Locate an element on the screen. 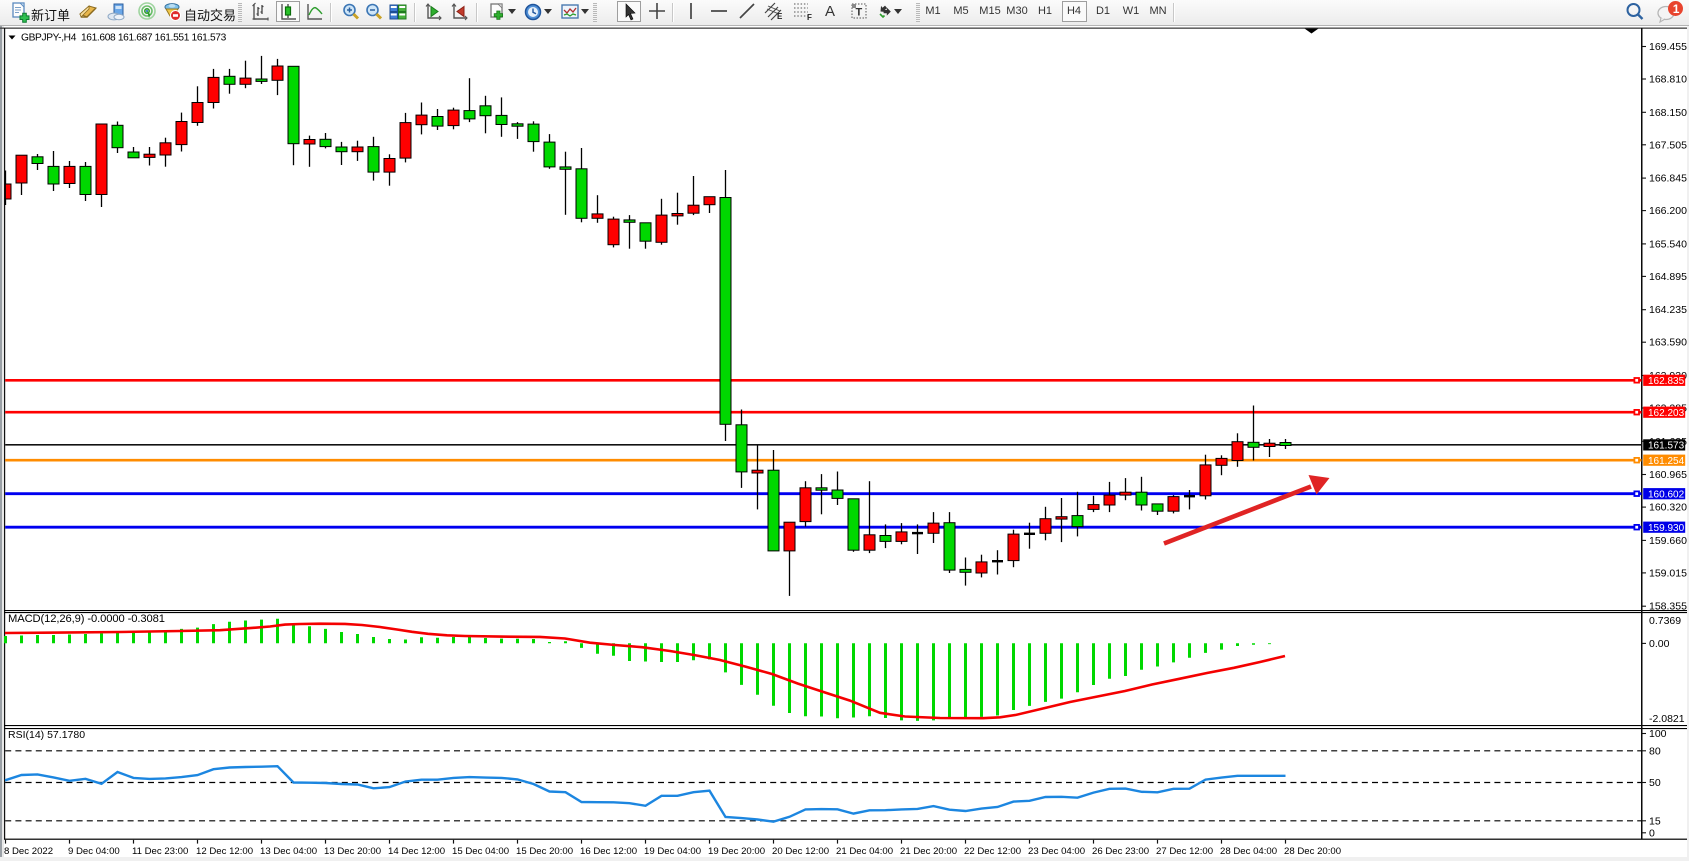  svg-text: 160.602 is located at coordinates (1666, 494).